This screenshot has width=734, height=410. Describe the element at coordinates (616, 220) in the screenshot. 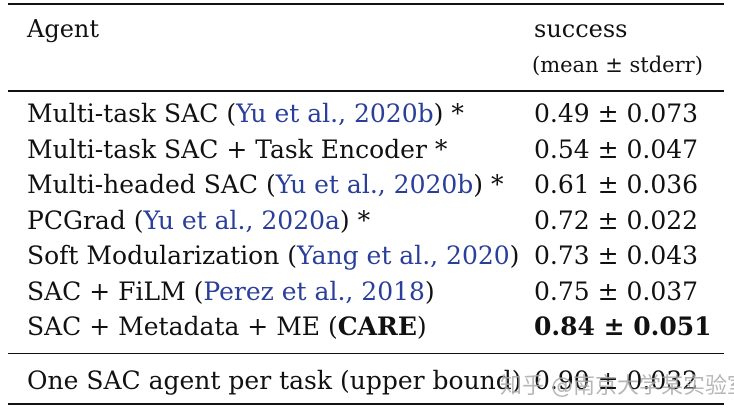

I see `score-row-3: 0.72 ± 0.022` at that location.